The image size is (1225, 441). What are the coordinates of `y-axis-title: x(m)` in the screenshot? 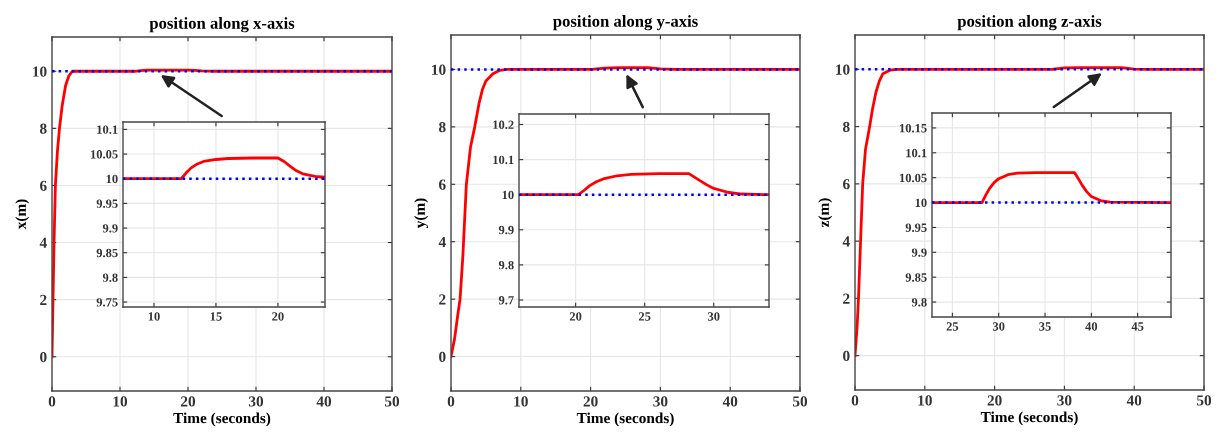 It's located at (22, 214).